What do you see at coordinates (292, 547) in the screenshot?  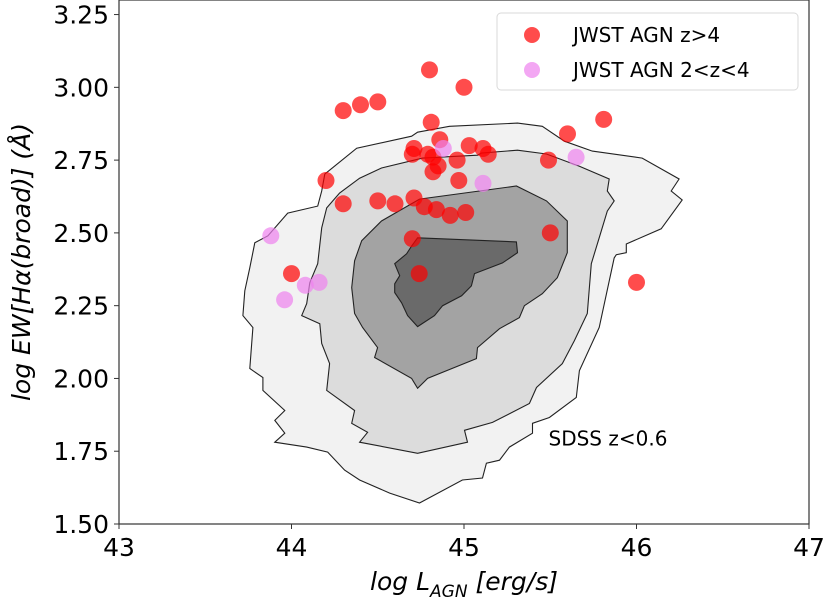 I see `x-tick-label: 44` at bounding box center [292, 547].